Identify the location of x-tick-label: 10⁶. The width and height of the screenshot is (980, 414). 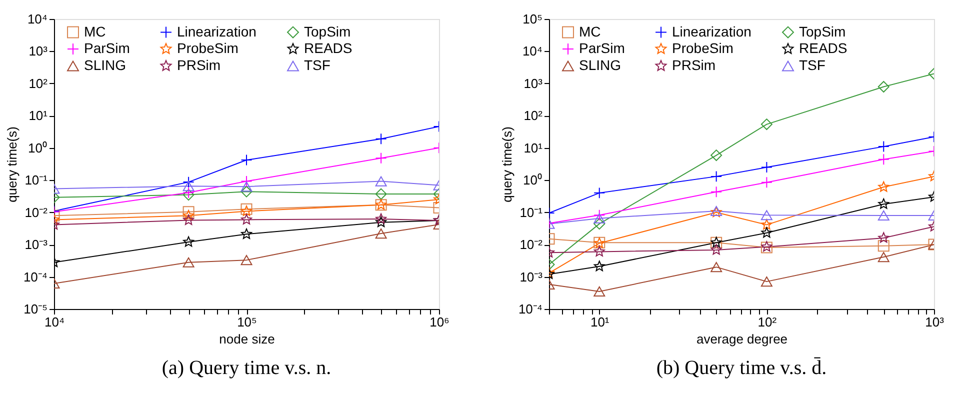
(440, 322).